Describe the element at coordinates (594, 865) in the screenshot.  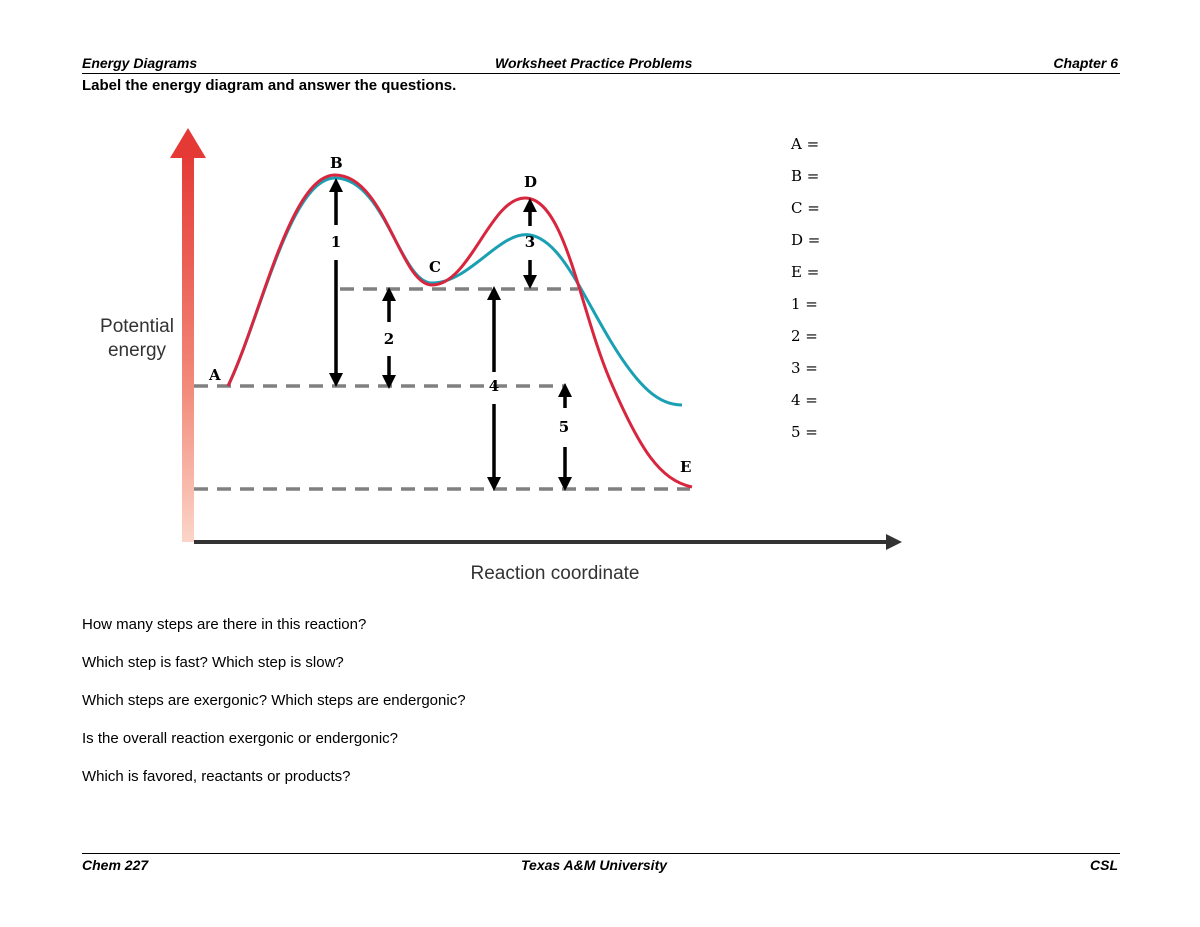
I see `footer-center: Texas A&M University` at that location.